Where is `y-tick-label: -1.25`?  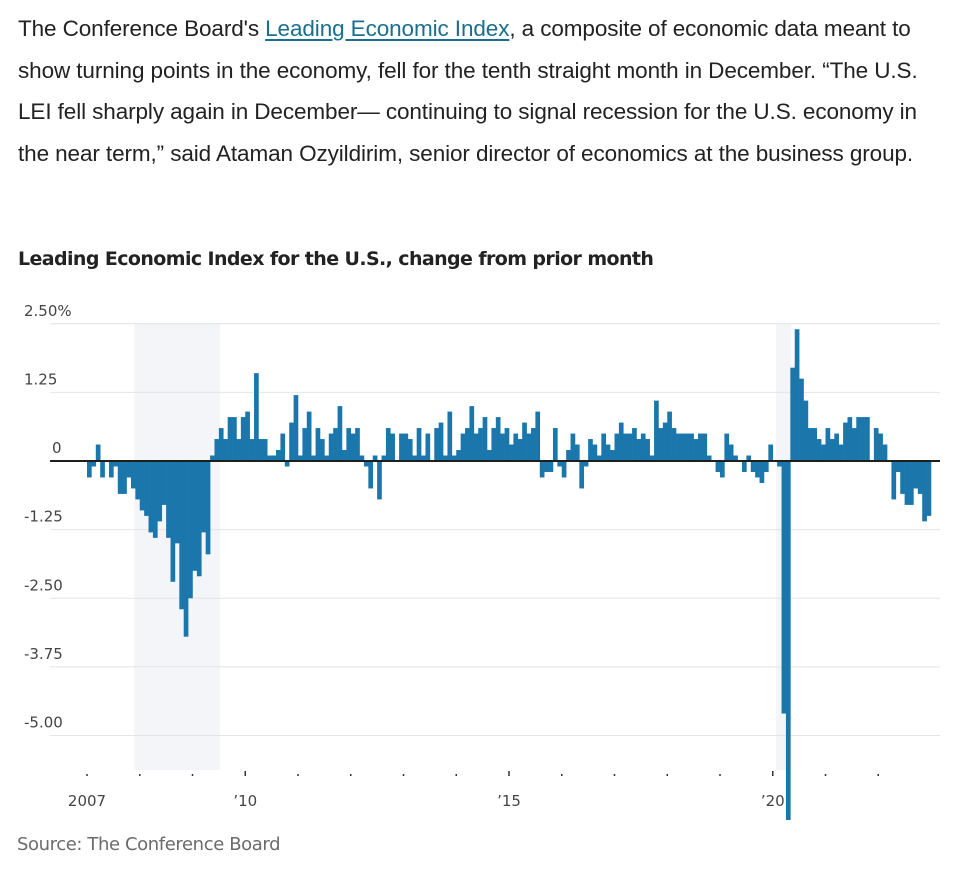 y-tick-label: -1.25 is located at coordinates (43, 517).